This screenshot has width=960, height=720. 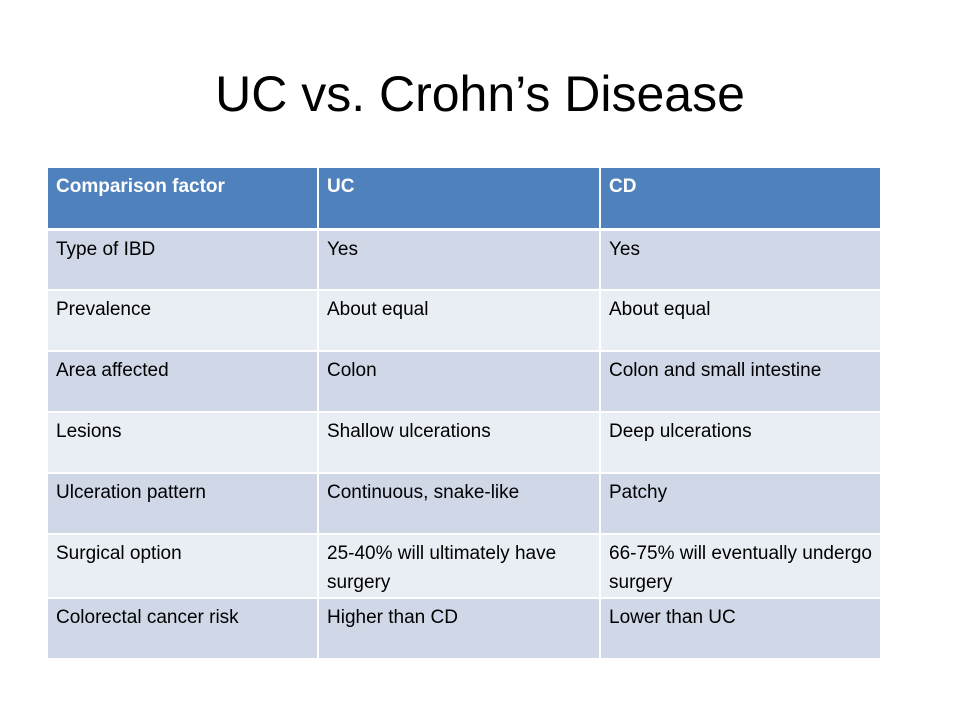 What do you see at coordinates (740, 260) in the screenshot?
I see `cd-cell: Yes` at bounding box center [740, 260].